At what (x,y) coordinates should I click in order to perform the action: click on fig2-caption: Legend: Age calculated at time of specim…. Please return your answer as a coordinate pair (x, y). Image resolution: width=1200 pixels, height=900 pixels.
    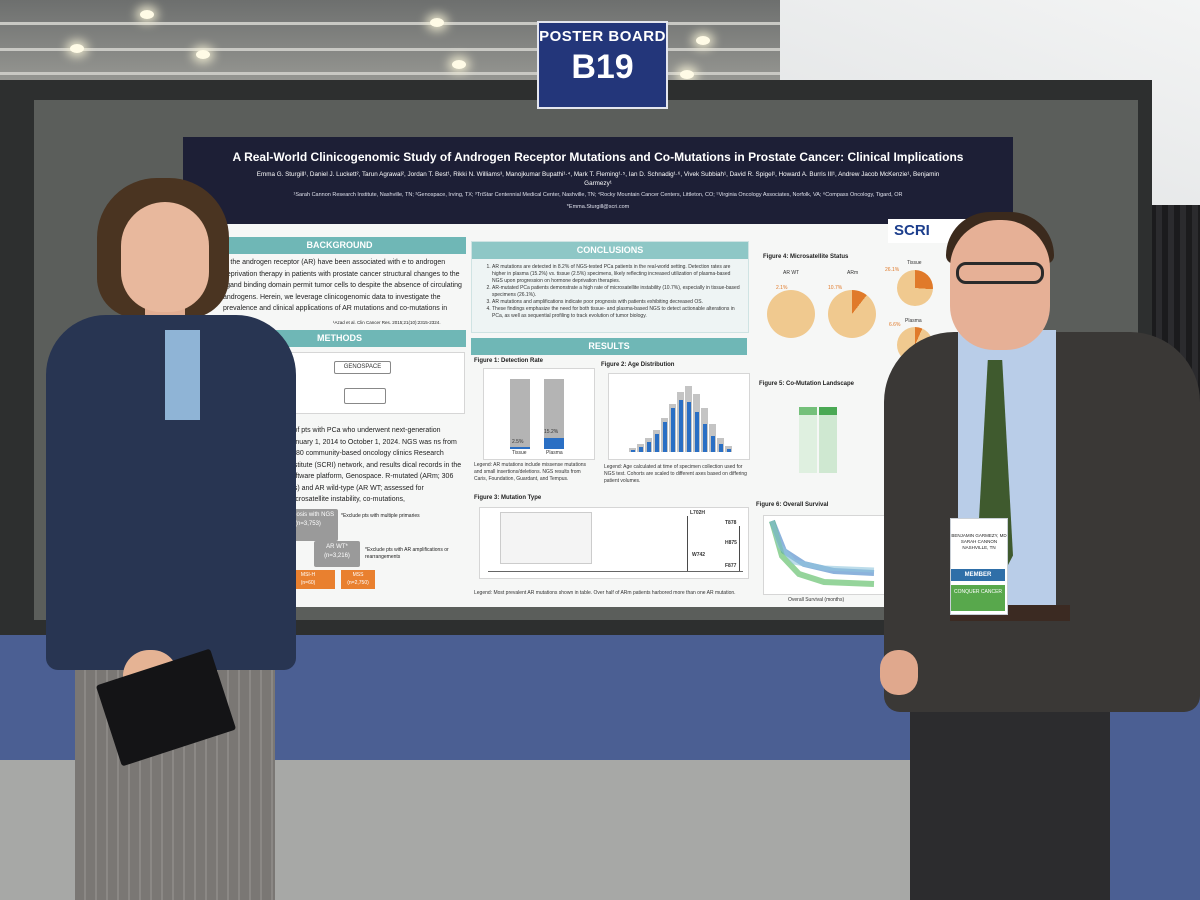
    Looking at the image, I should click on (675, 474).